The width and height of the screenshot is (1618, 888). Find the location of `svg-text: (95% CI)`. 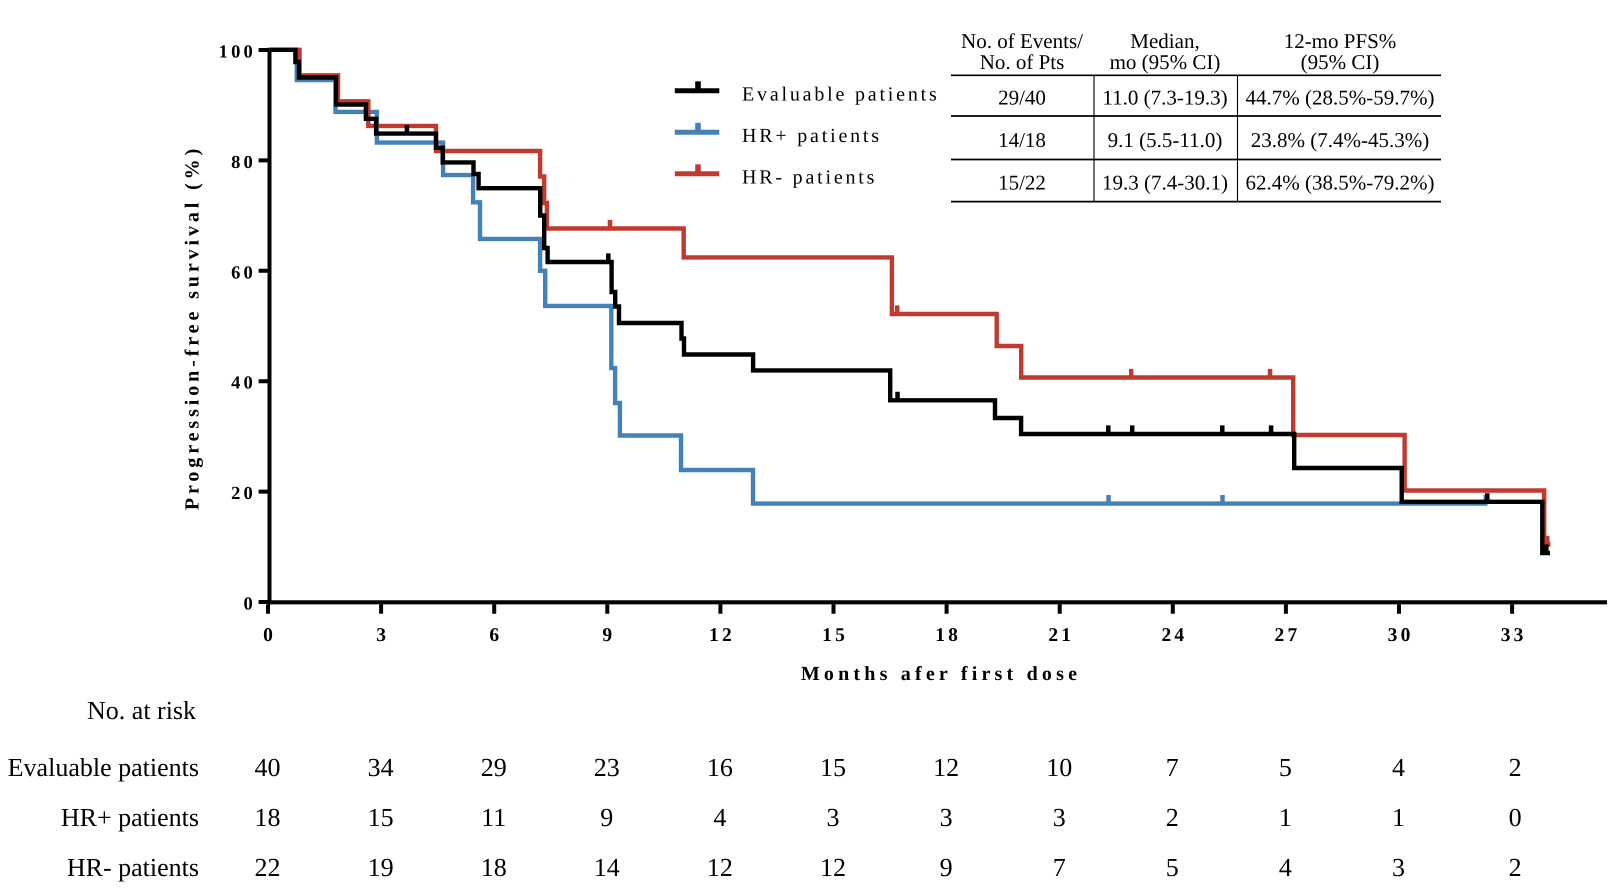

svg-text: (95% CI) is located at coordinates (1340, 62).